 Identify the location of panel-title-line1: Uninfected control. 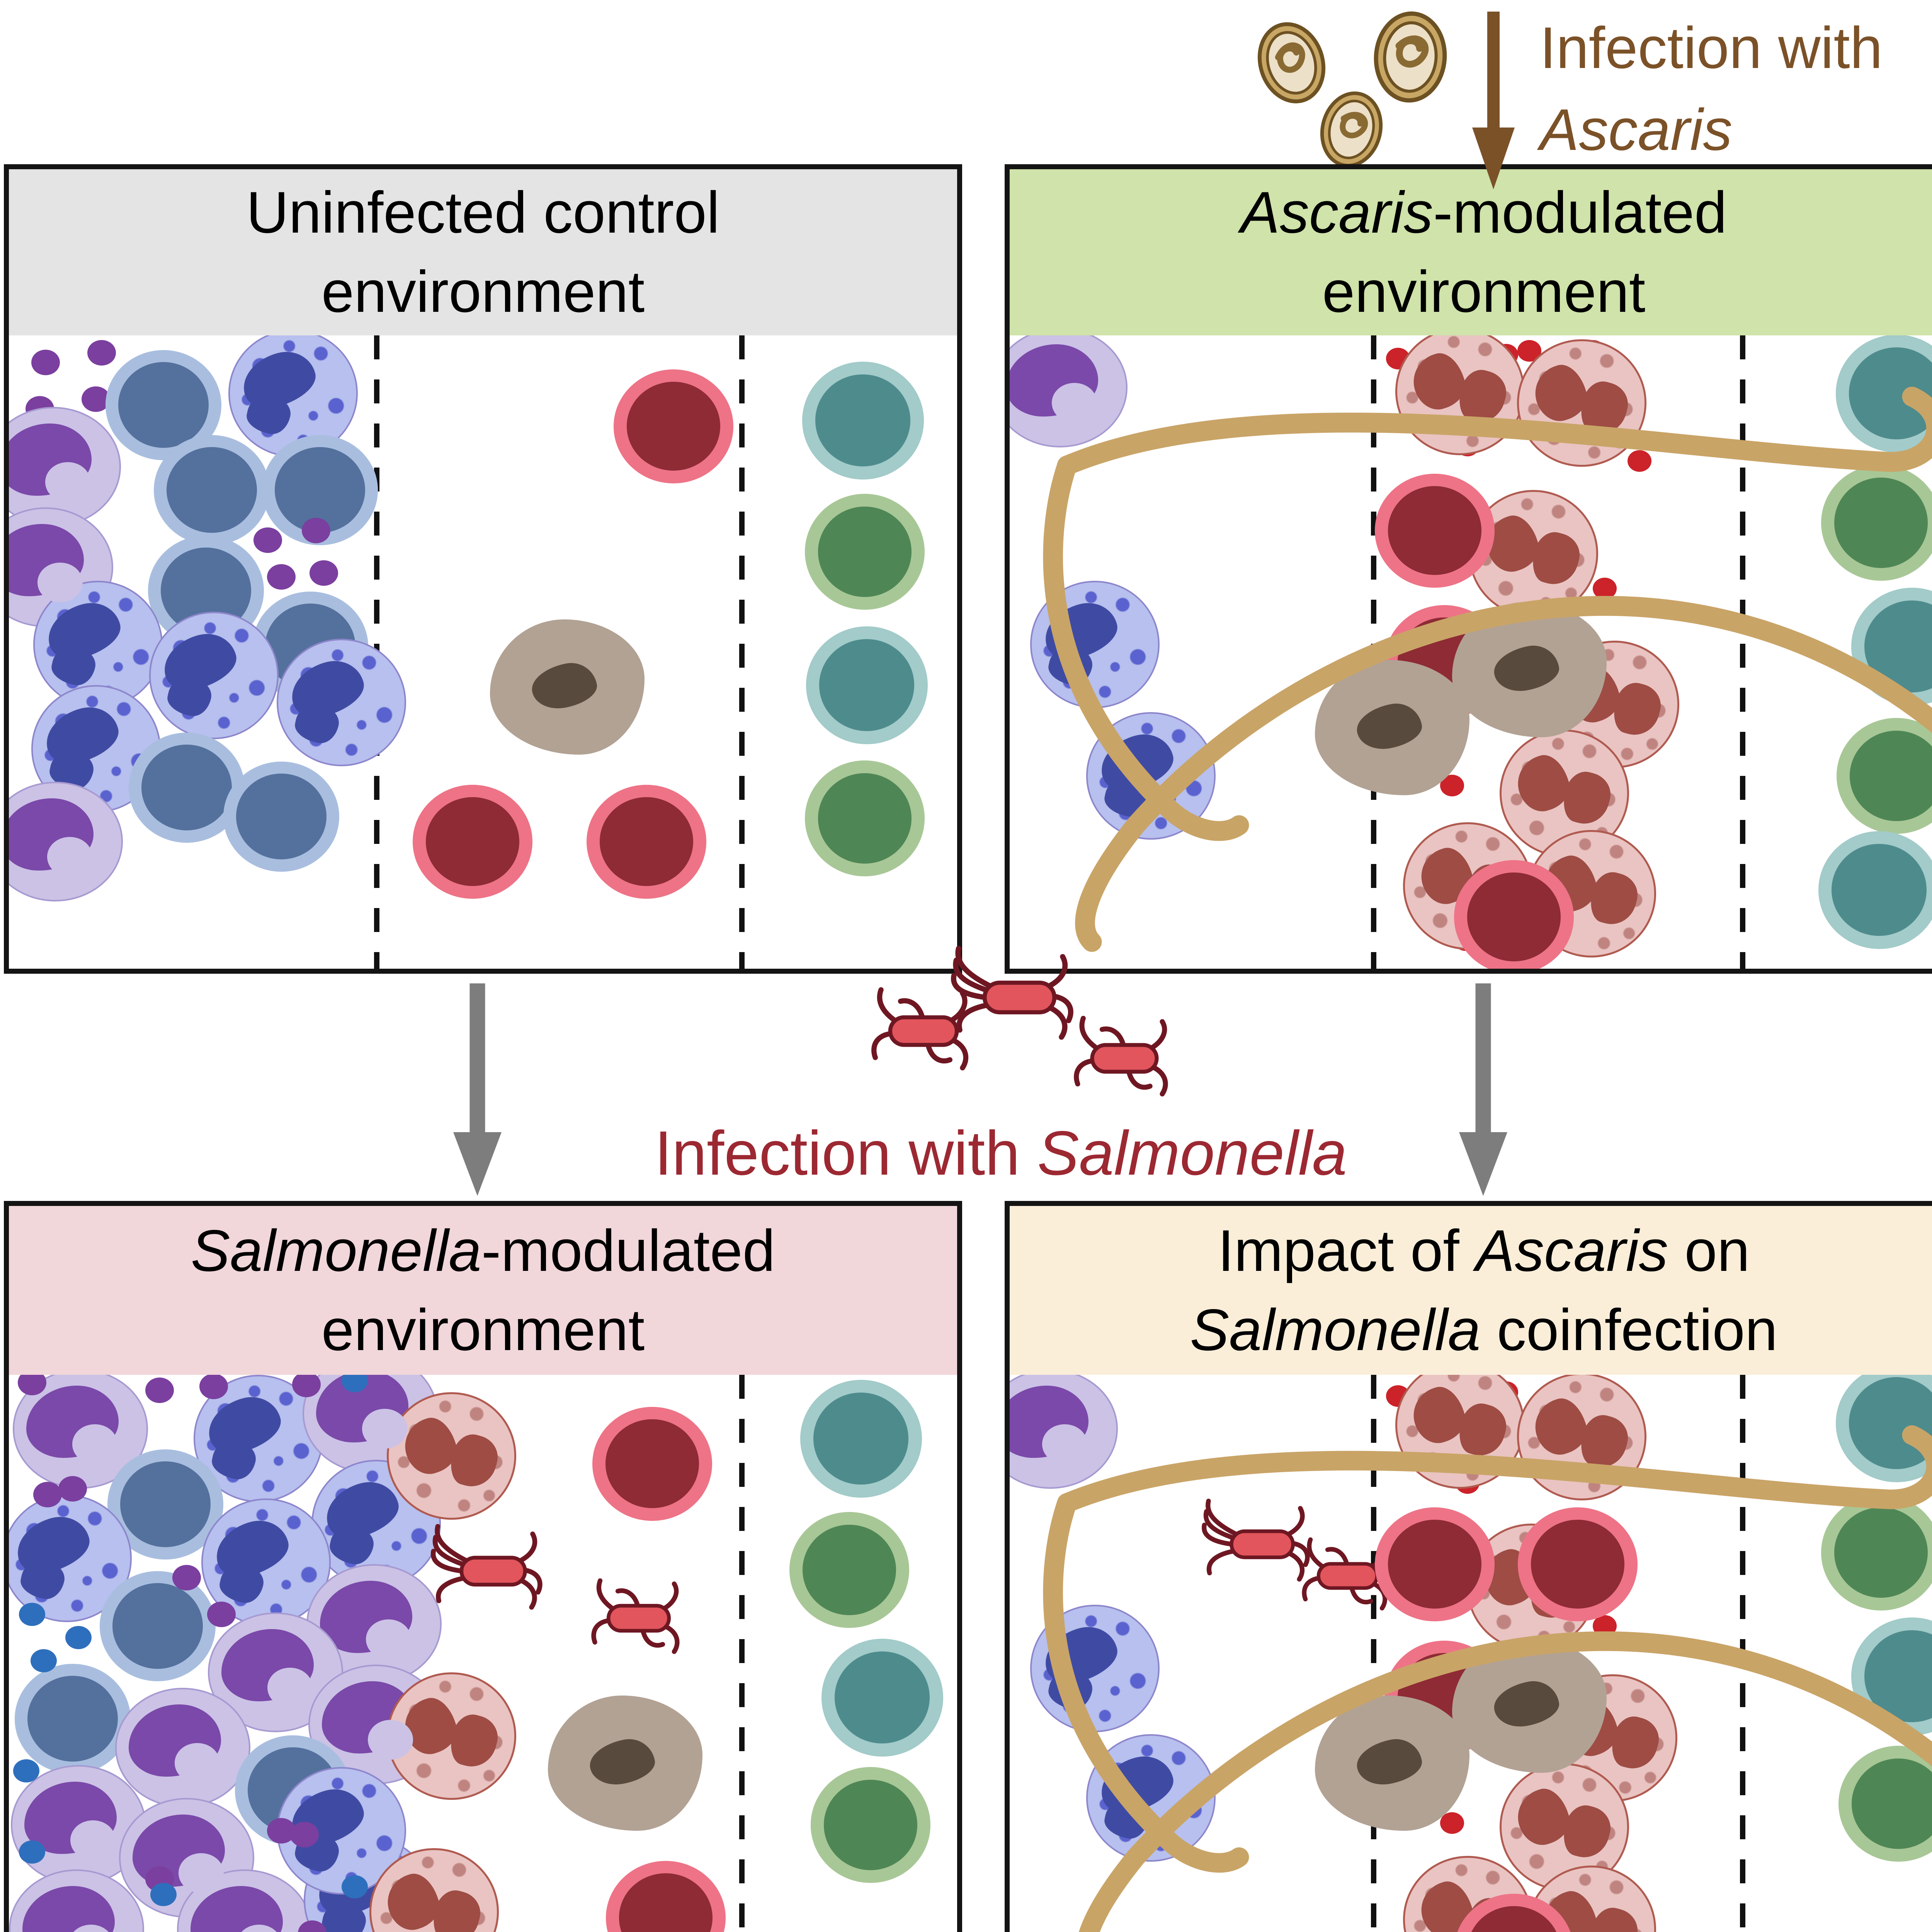
(483, 212).